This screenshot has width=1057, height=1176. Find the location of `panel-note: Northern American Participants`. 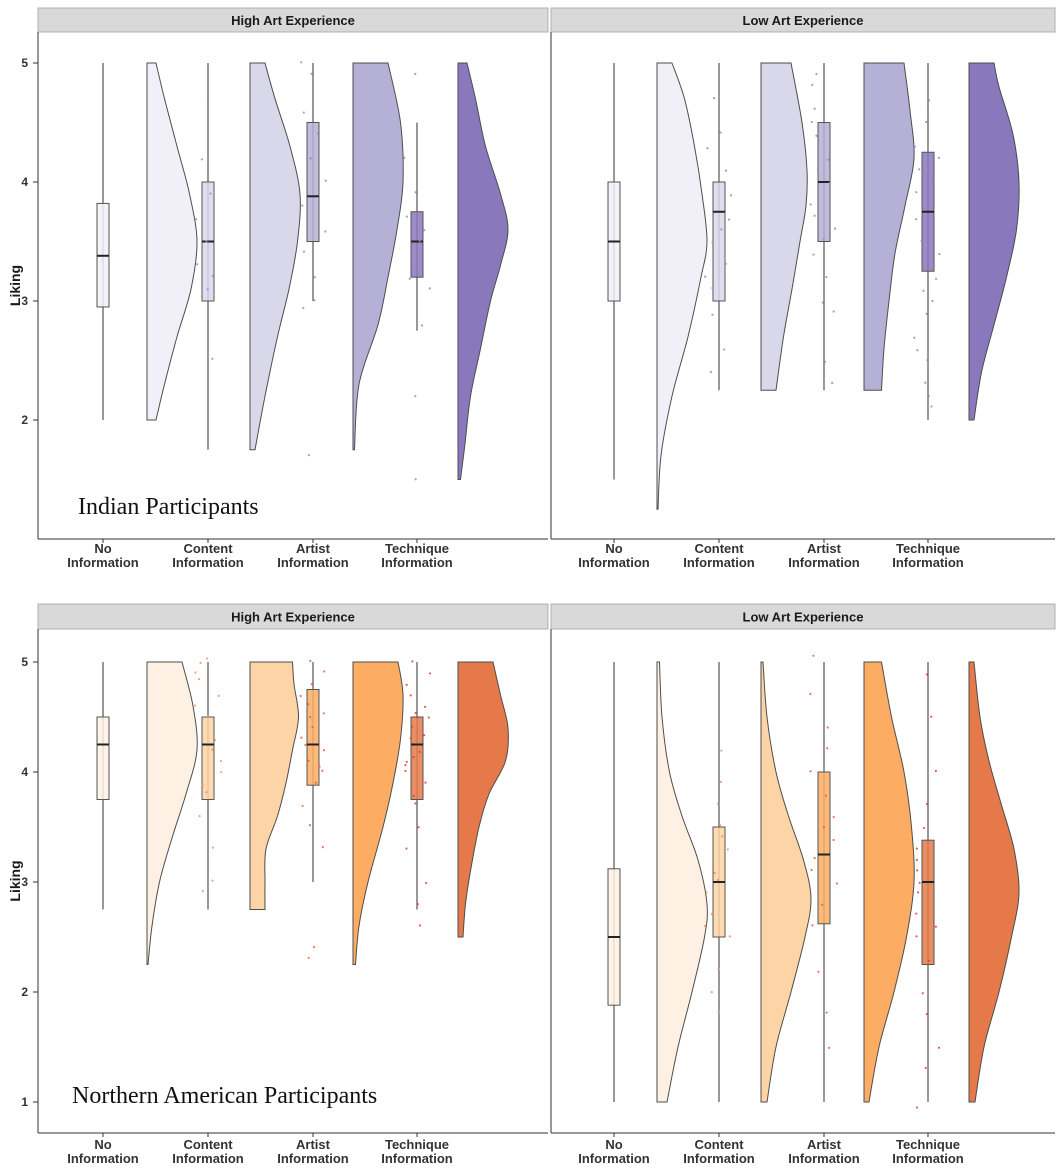

panel-note: Northern American Participants is located at coordinates (224, 1096).